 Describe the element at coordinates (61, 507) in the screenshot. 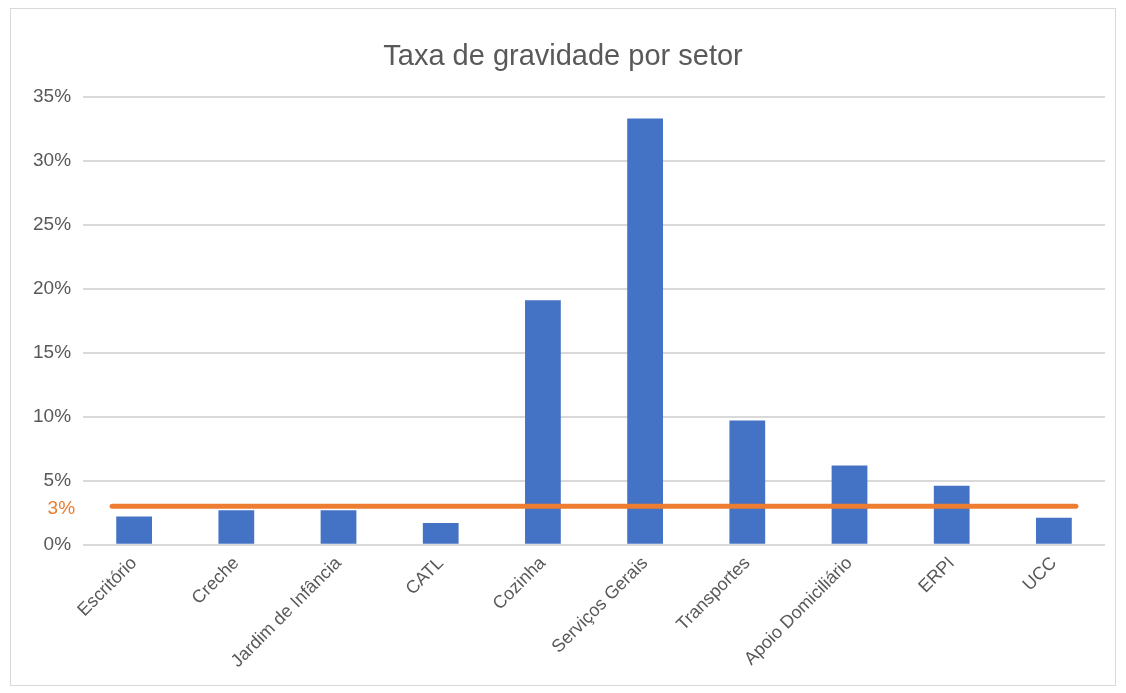

I see `ref-line-label: 3%` at that location.